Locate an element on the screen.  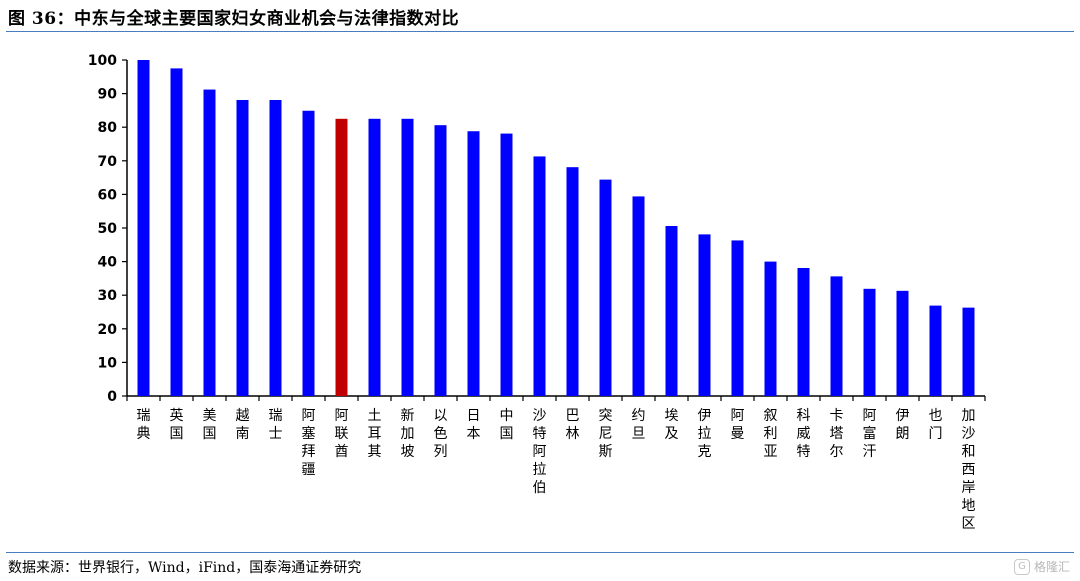
x-tick-label: 阿联酋 is located at coordinates (342, 434).